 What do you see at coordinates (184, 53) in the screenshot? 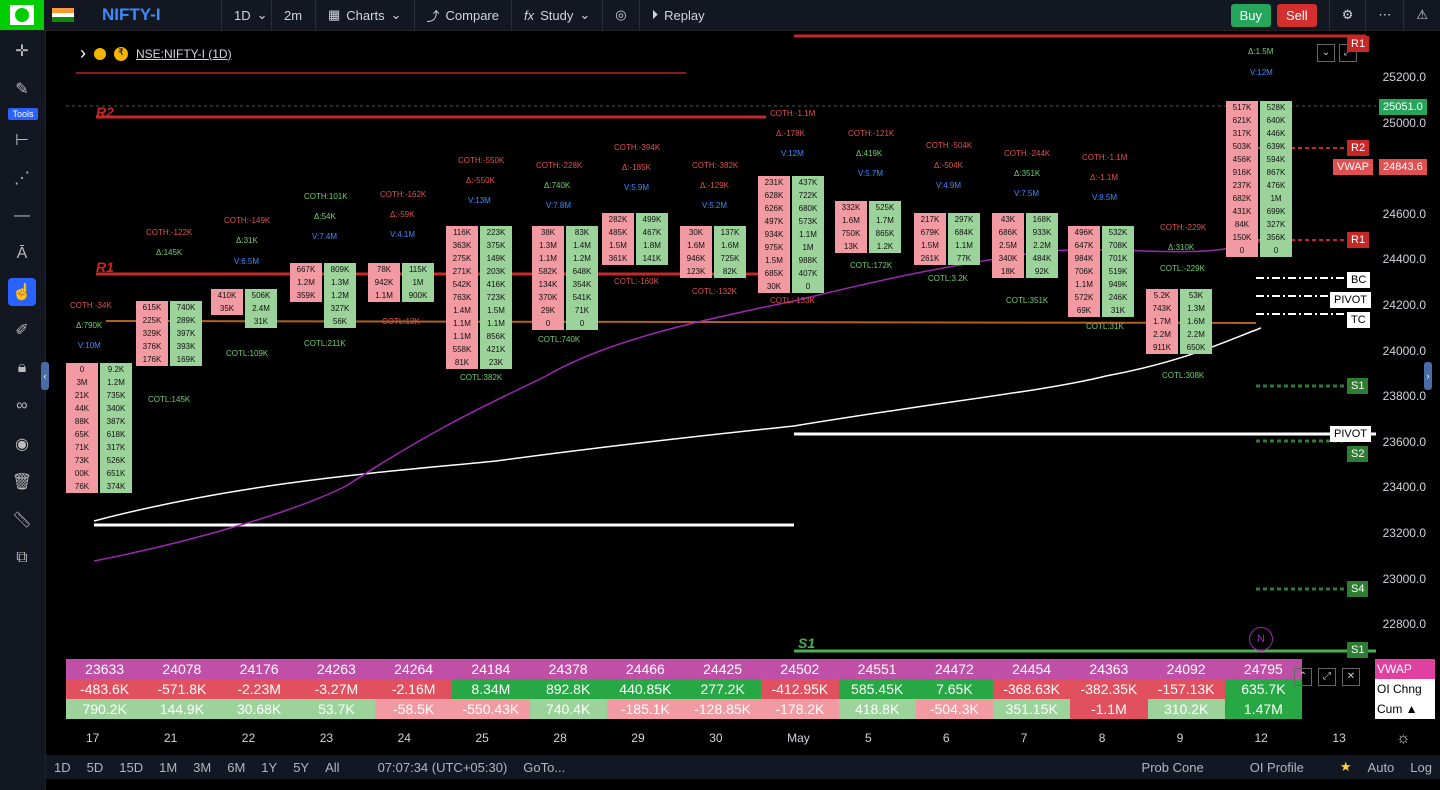
I see `ticker-label: NSE:NIFTY-I (1D)` at bounding box center [184, 53].